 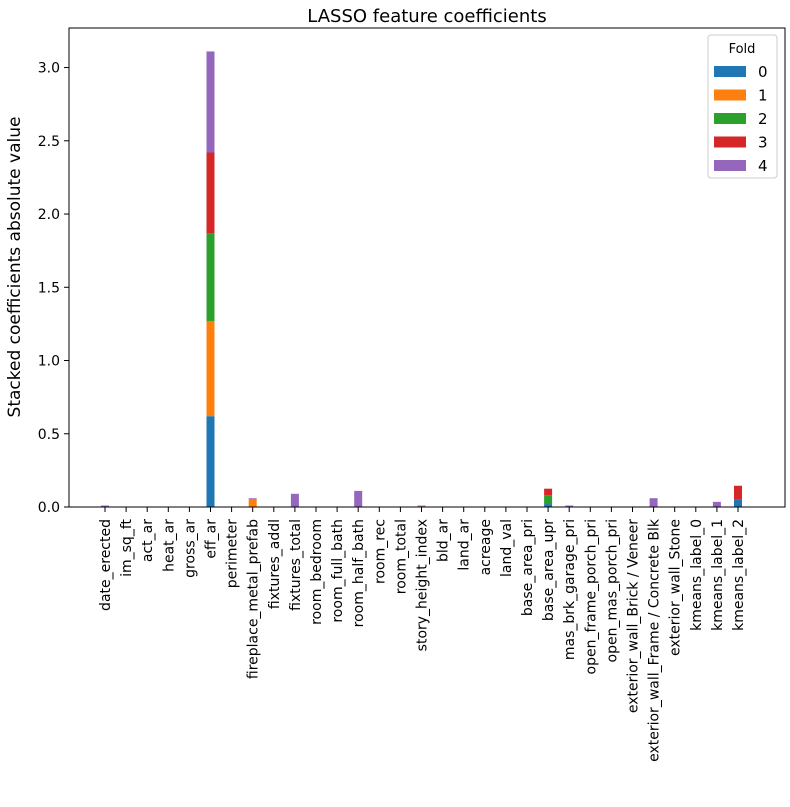 What do you see at coordinates (742, 49) in the screenshot?
I see `legend-title: Fold` at bounding box center [742, 49].